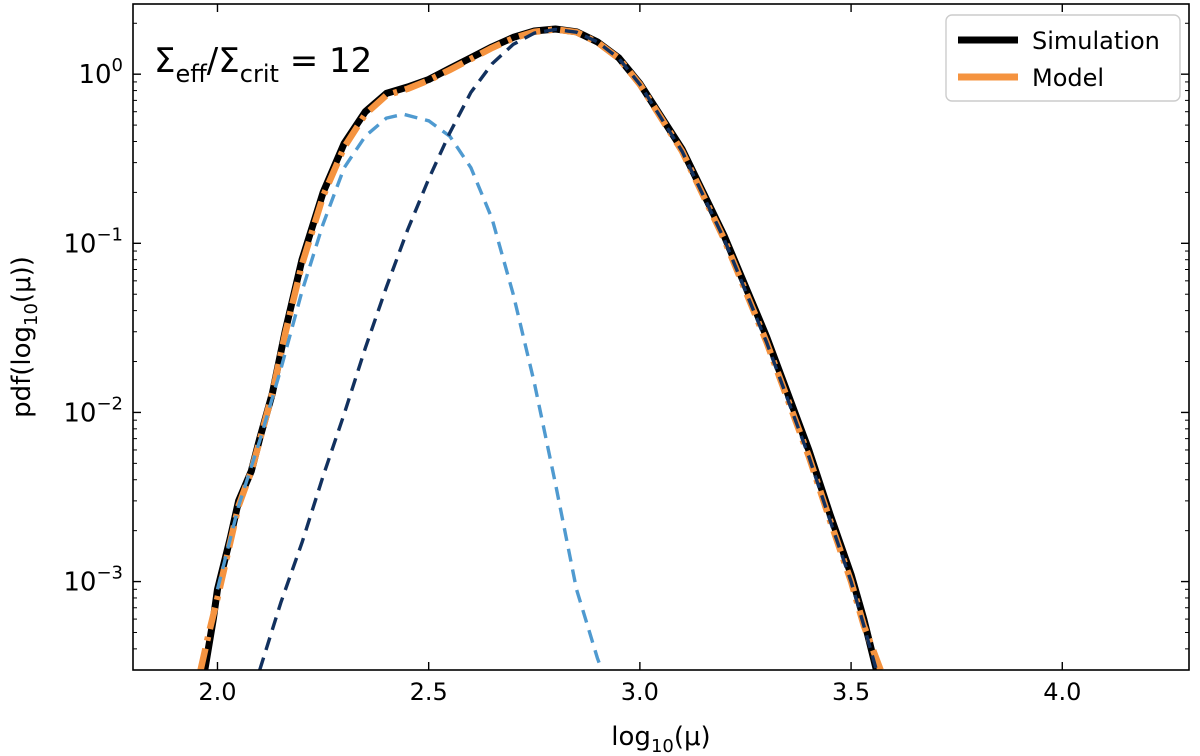 The width and height of the screenshot is (1200, 756). I want to click on x-tick-label: 2.0, so click(217, 692).